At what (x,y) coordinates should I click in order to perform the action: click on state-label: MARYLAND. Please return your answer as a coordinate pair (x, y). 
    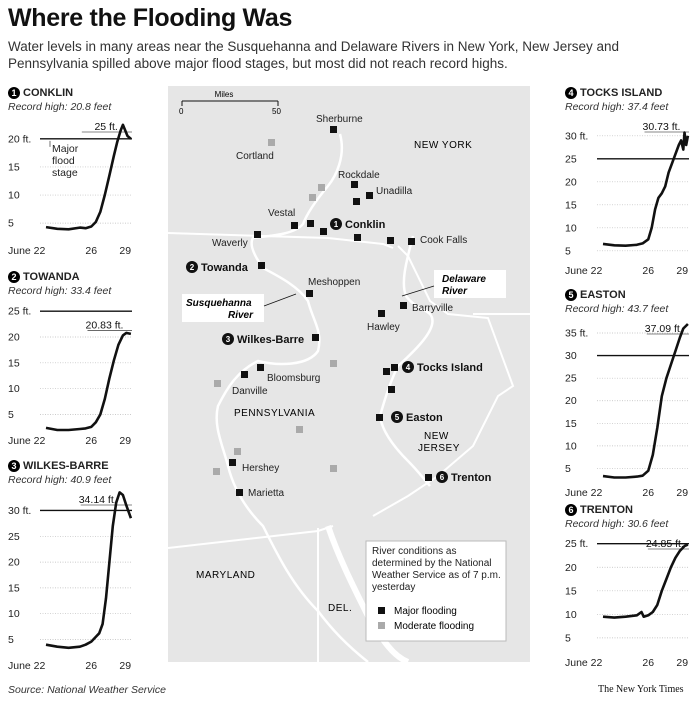
    Looking at the image, I should click on (225, 575).